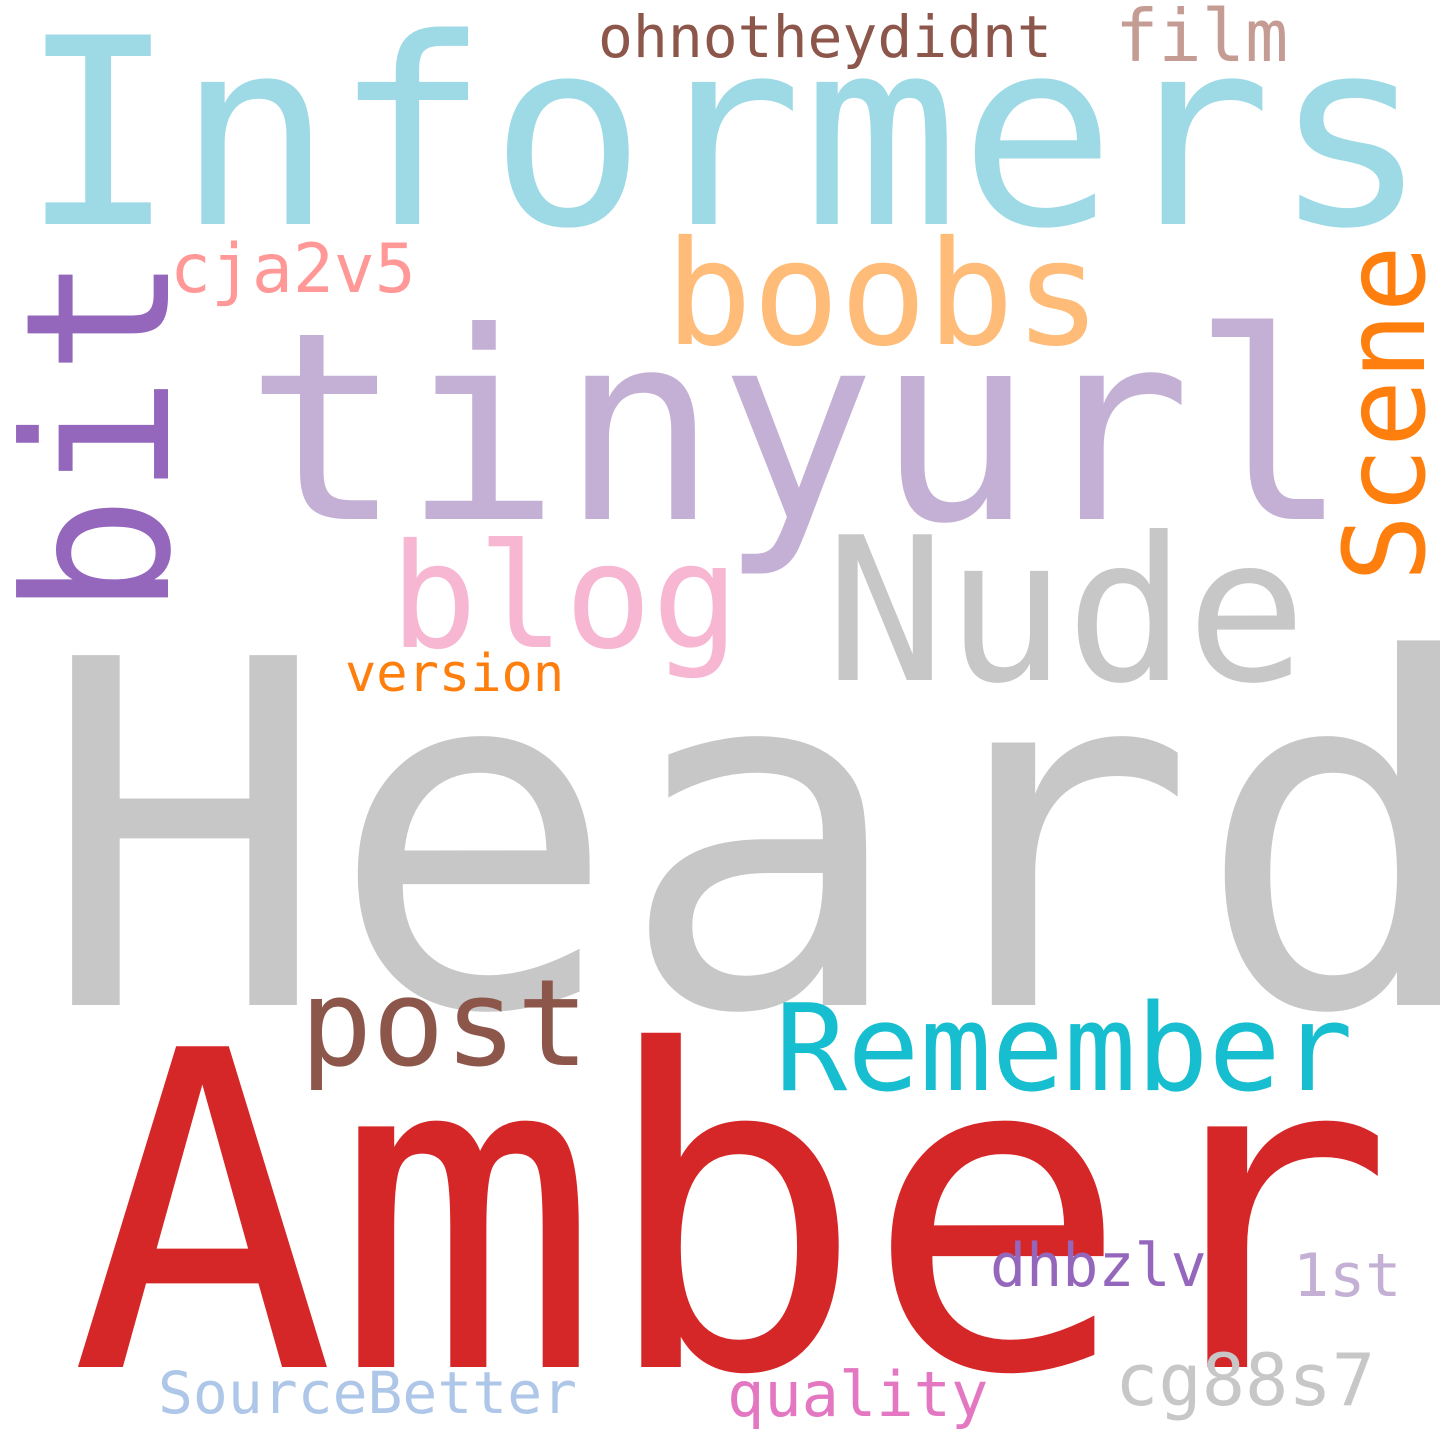 This screenshot has width=1440, height=1440. I want to click on word-ohnotheydidnt: ohnotheydidnt, so click(825, 37).